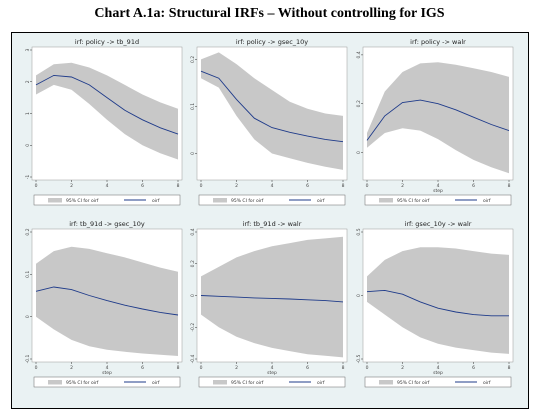 The image size is (539, 417). I want to click on y-tick-label: -1, so click(28, 177).